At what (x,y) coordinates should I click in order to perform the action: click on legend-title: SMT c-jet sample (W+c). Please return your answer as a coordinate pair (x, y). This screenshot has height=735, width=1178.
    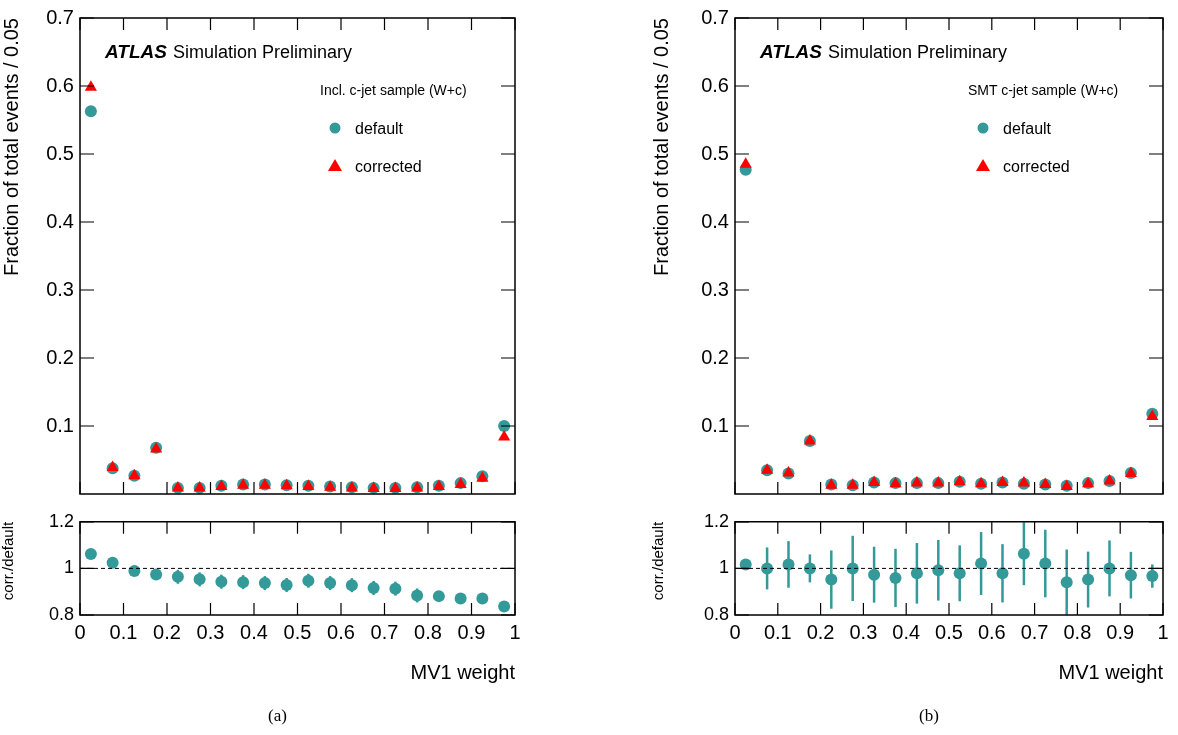
    Looking at the image, I should click on (1043, 90).